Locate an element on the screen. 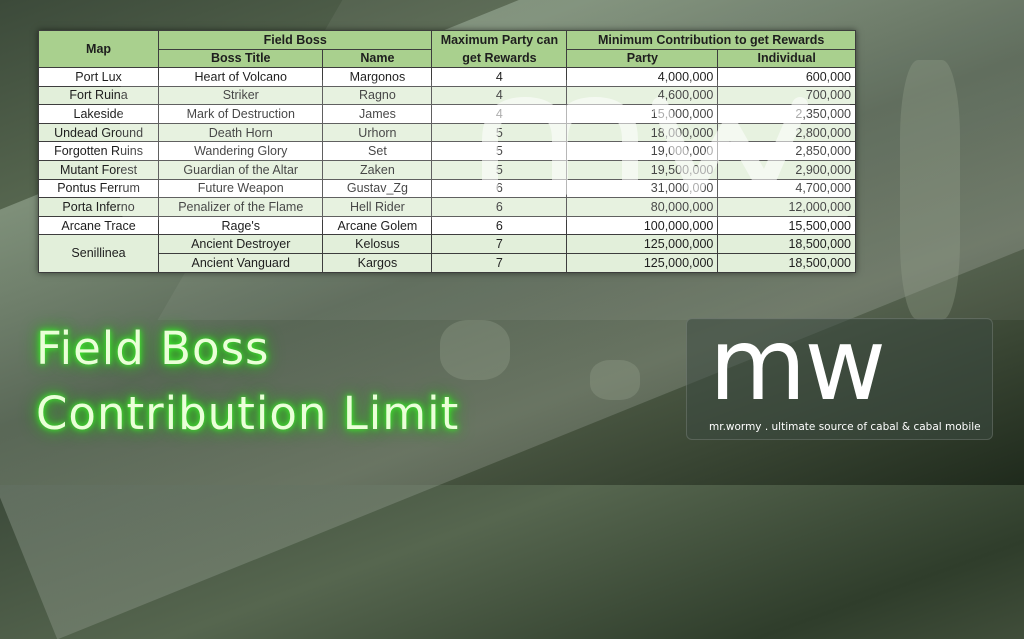  cell-boss-name: Zaken is located at coordinates (377, 169).